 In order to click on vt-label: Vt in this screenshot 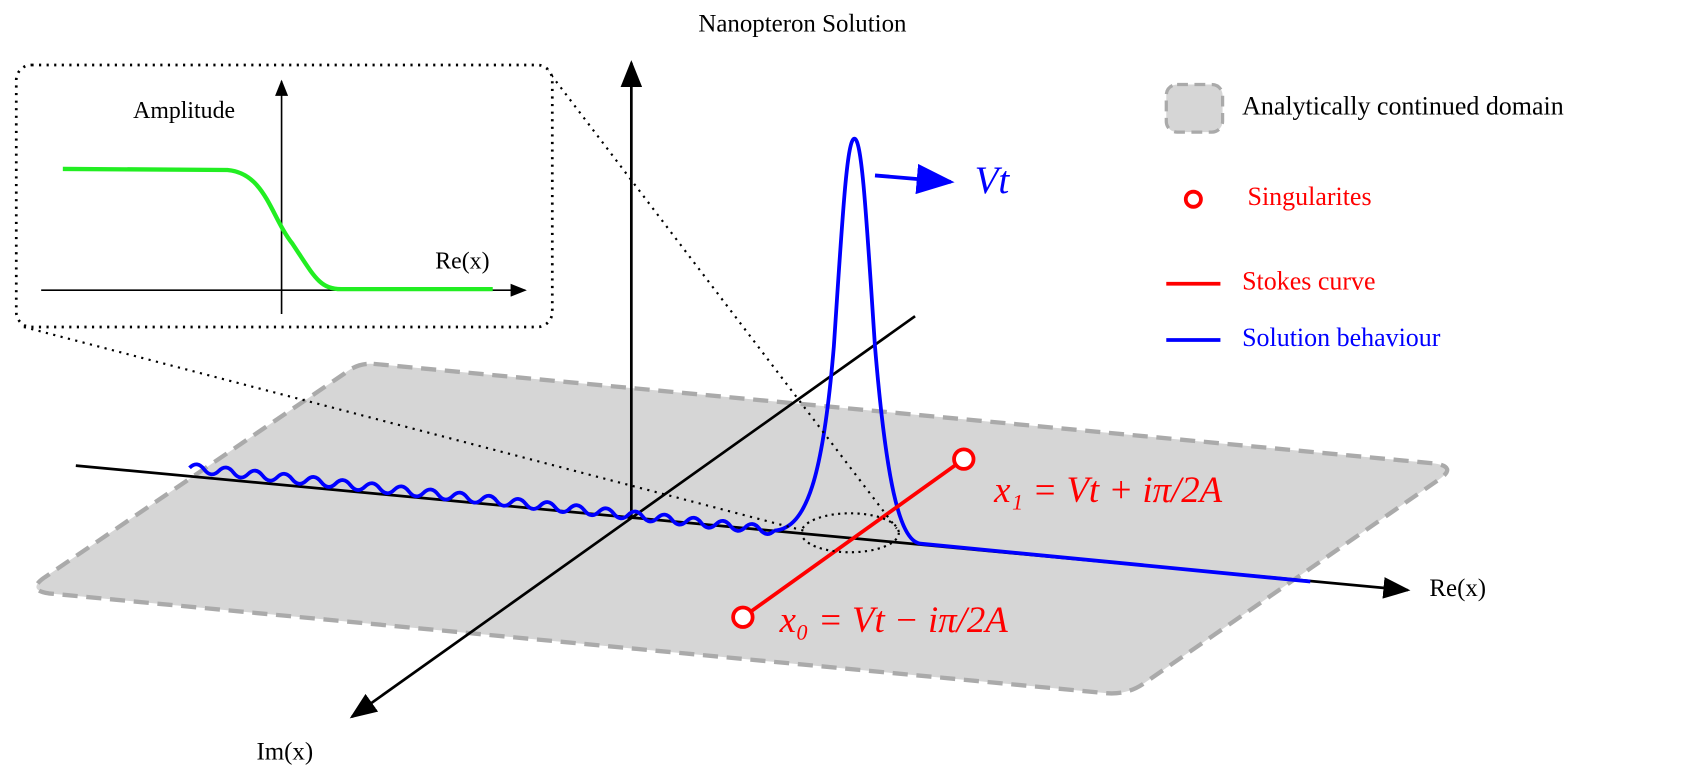, I will do `click(993, 180)`.